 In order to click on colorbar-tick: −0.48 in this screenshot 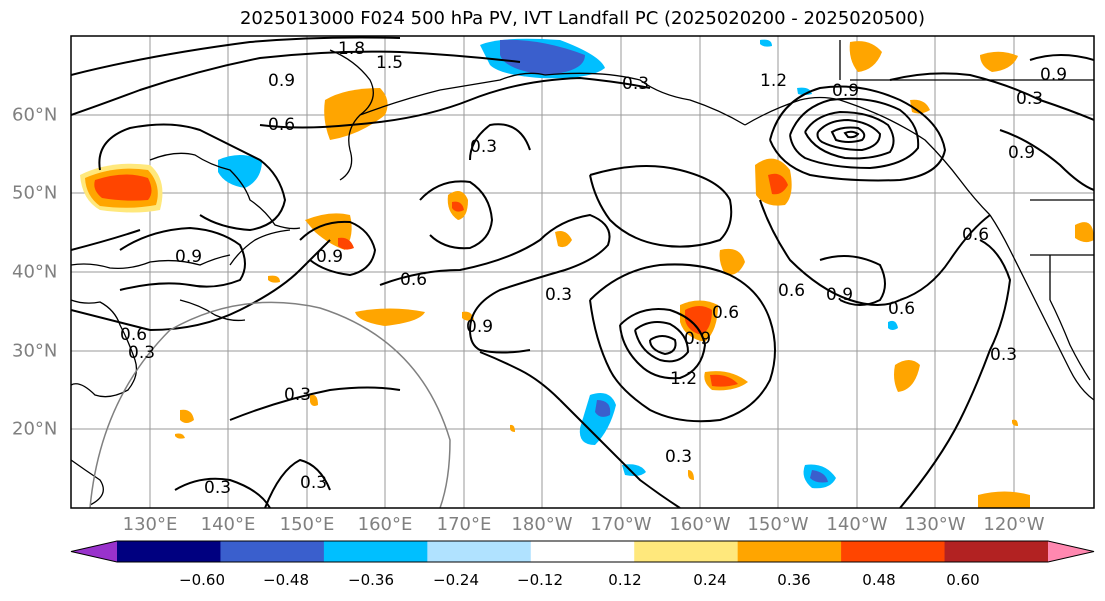, I will do `click(286, 580)`.